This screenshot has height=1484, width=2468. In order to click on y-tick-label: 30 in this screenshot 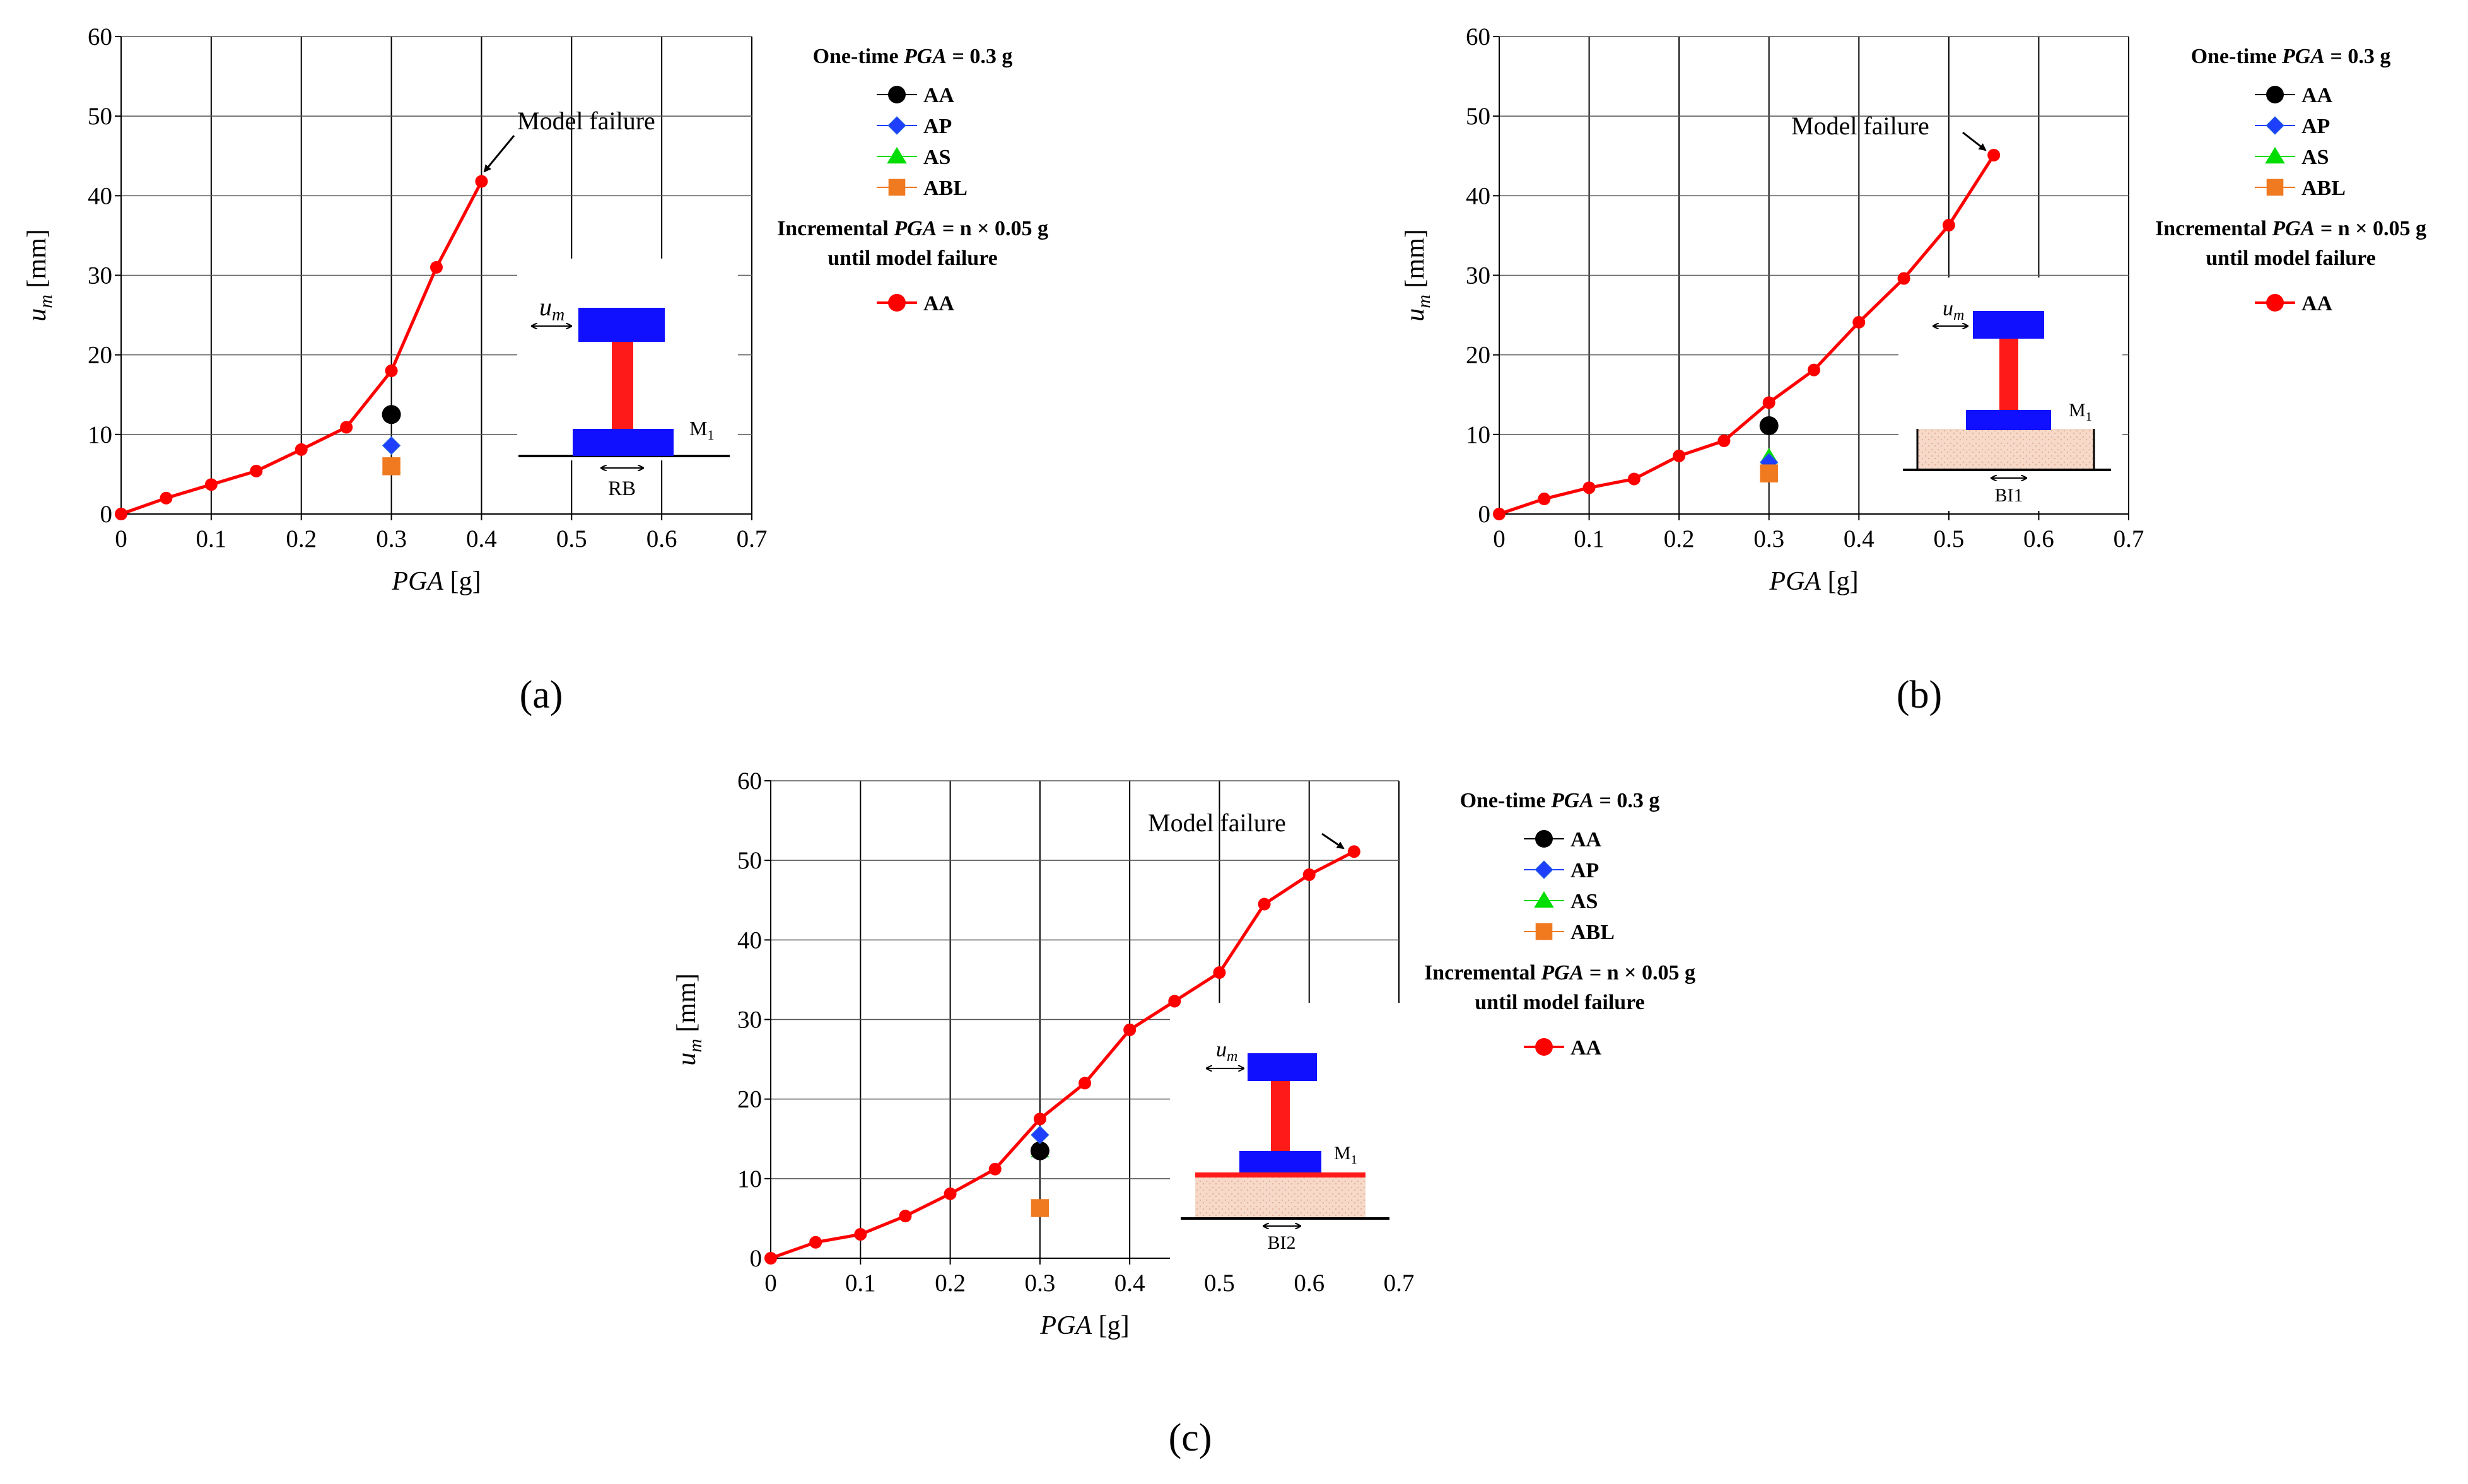, I will do `click(749, 1020)`.